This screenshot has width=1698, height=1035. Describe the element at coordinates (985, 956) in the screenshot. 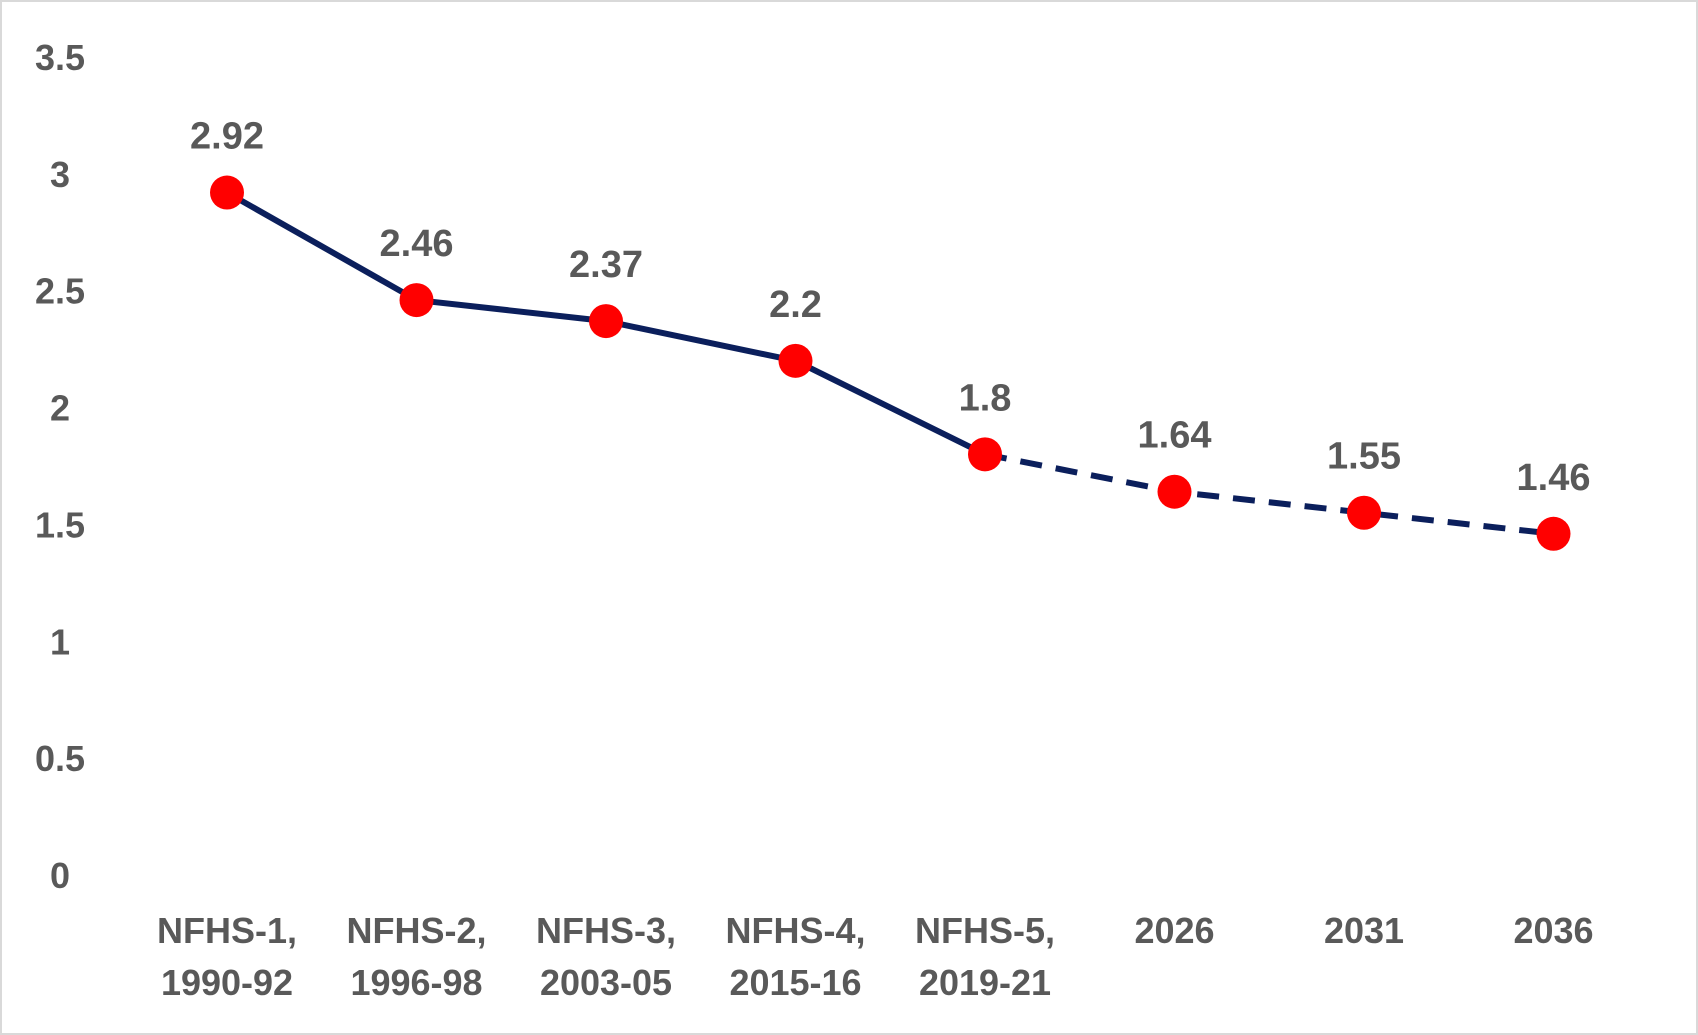

I see `x-category-label: NFHS-5, 2019-21` at that location.